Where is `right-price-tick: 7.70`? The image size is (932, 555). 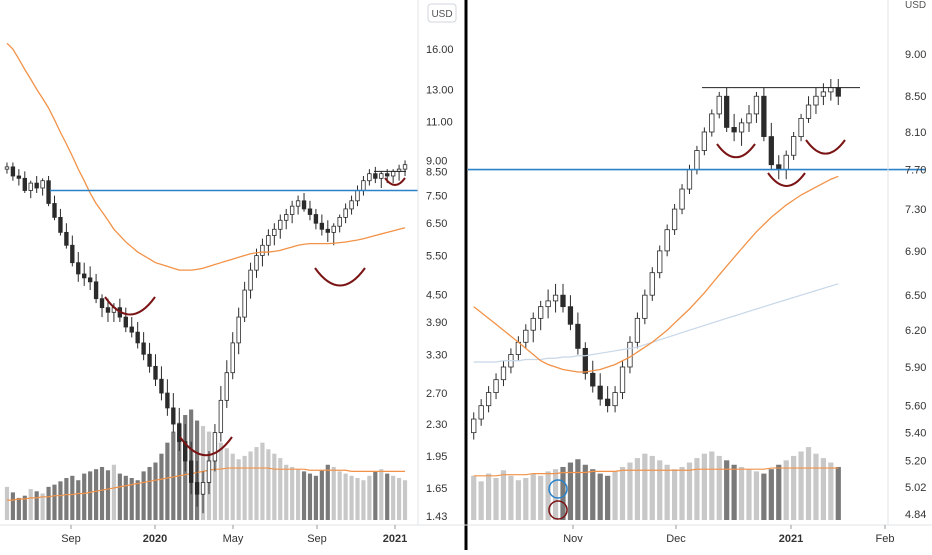
right-price-tick: 7.70 is located at coordinates (915, 171).